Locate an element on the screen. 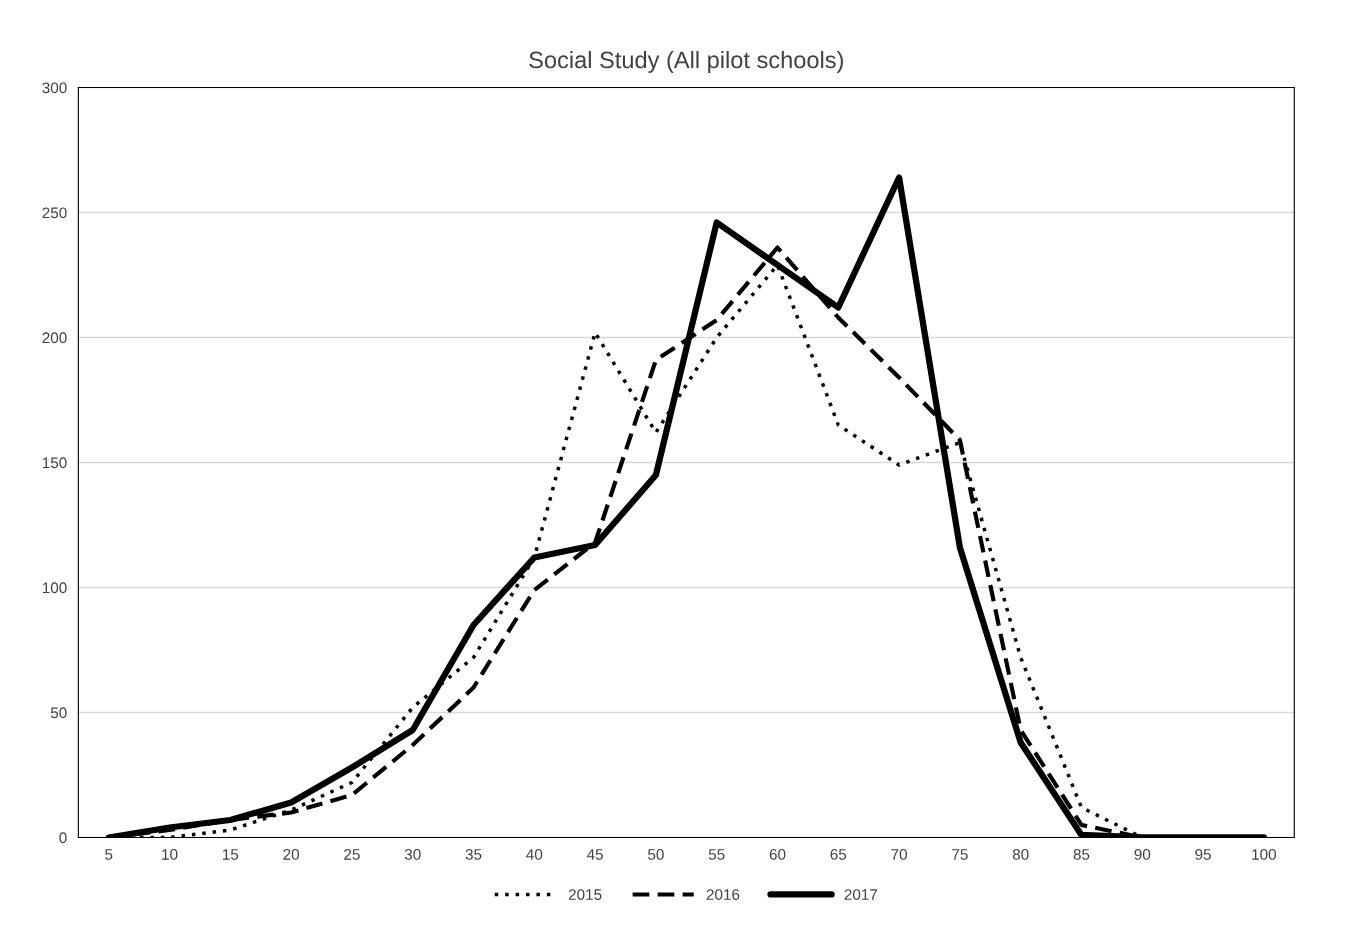 The width and height of the screenshot is (1351, 941). x-tick-label: 50 is located at coordinates (656, 854).